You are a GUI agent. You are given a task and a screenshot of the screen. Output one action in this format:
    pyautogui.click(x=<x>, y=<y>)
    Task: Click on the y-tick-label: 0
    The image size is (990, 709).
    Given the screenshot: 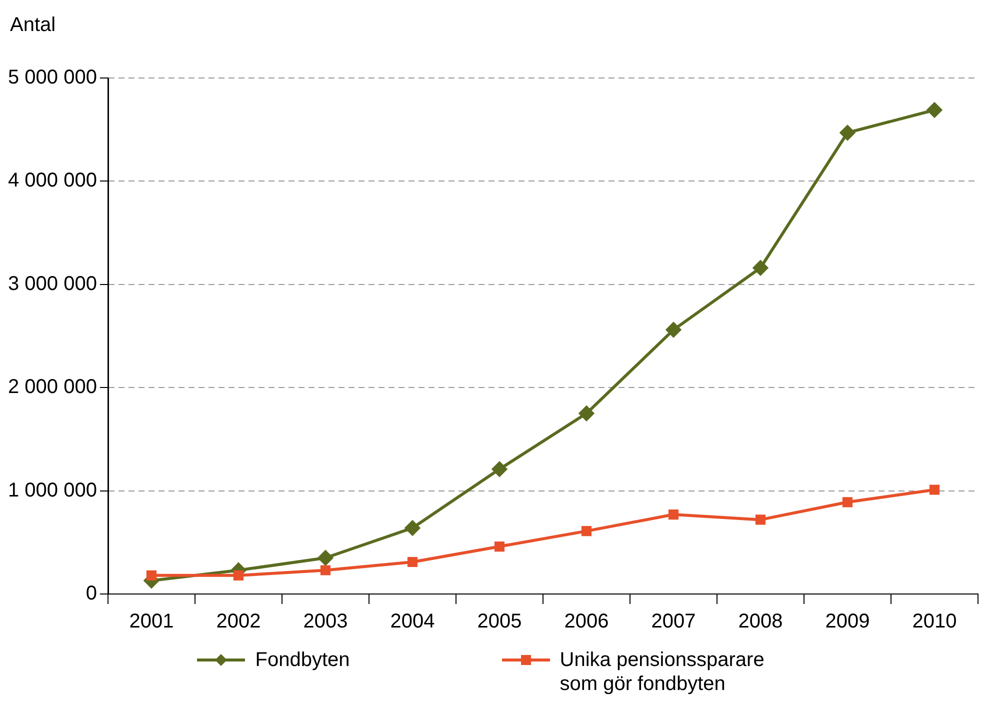 What is the action you would take?
    pyautogui.click(x=91, y=593)
    